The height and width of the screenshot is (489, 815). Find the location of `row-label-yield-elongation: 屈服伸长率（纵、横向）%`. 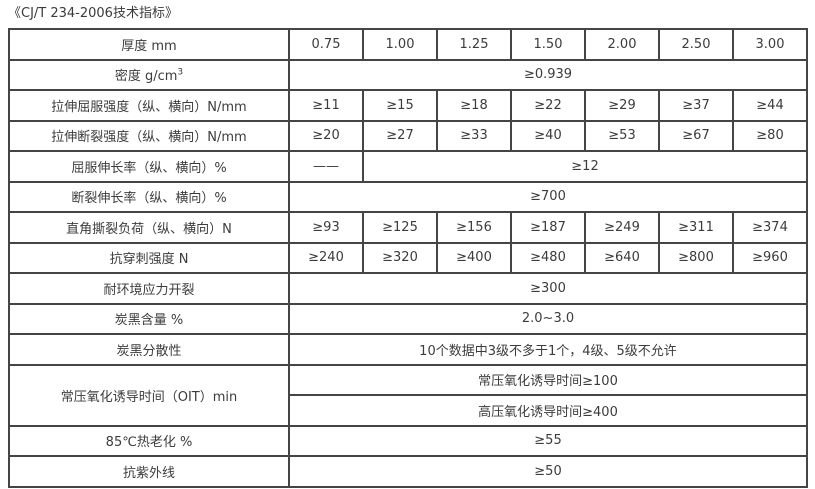

row-label-yield-elongation: 屈服伸长率（纵、横向）% is located at coordinates (149, 166).